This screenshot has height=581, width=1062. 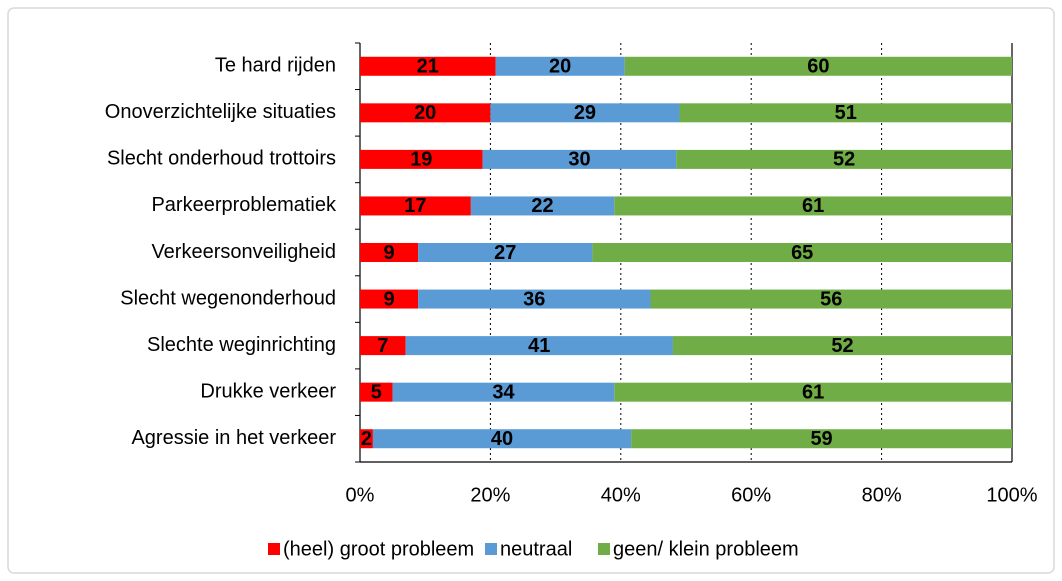 What do you see at coordinates (241, 345) in the screenshot?
I see `y-tick-label: Slechte weginrichting` at bounding box center [241, 345].